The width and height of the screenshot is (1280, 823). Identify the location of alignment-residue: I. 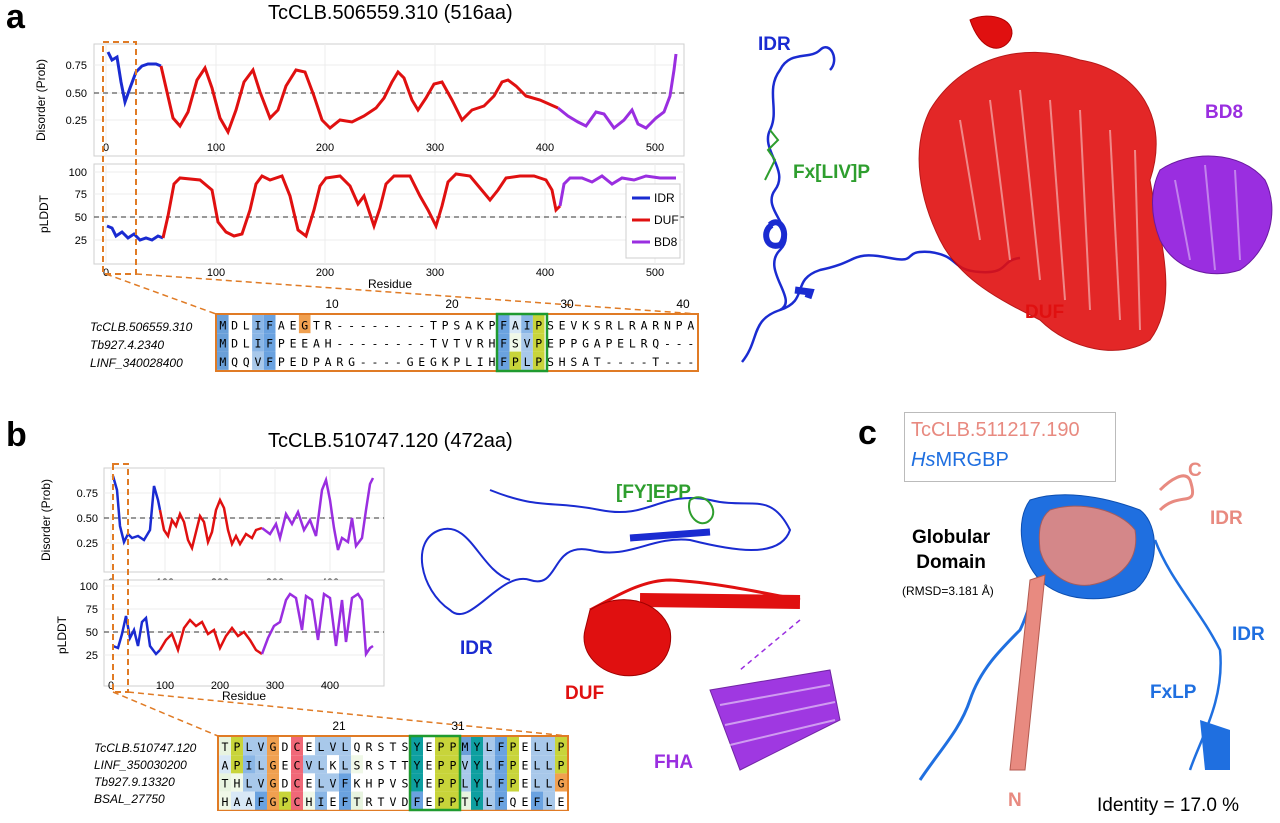
(321, 802).